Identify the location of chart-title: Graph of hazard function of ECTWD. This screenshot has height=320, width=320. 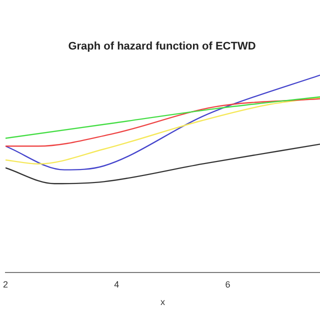
(162, 46).